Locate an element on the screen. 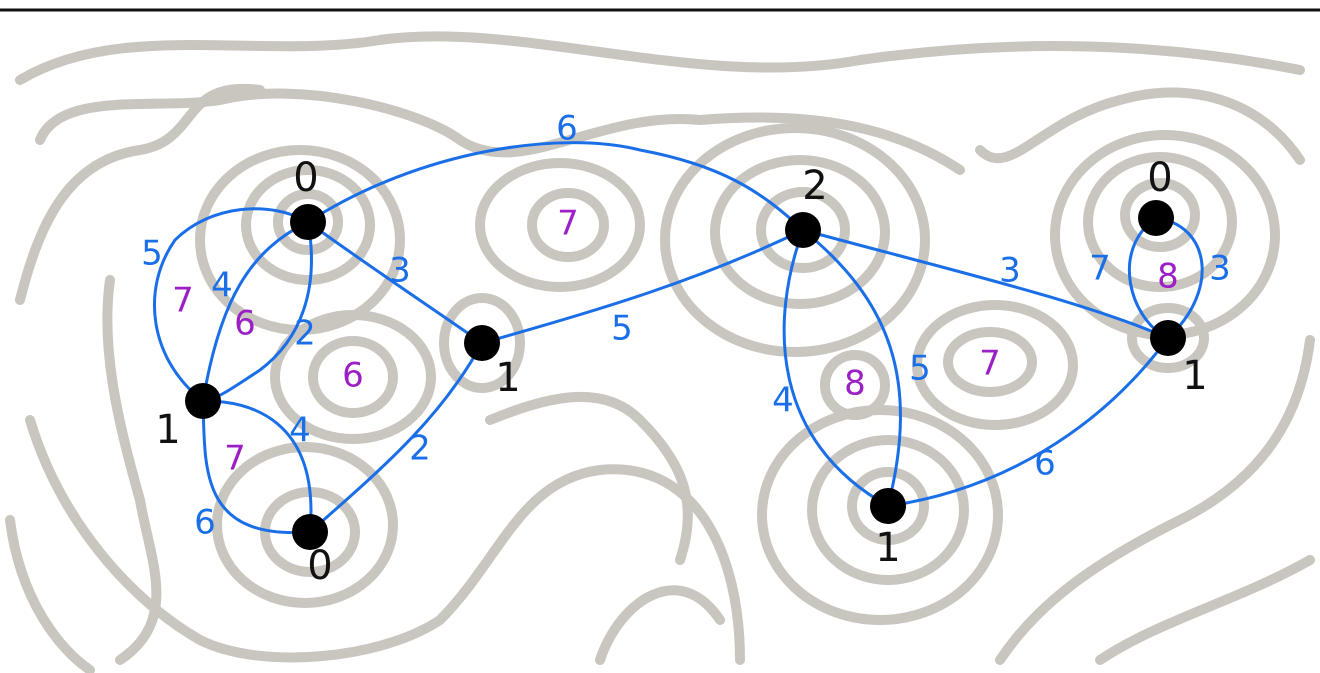  edge-weight: 7 is located at coordinates (1100, 269).